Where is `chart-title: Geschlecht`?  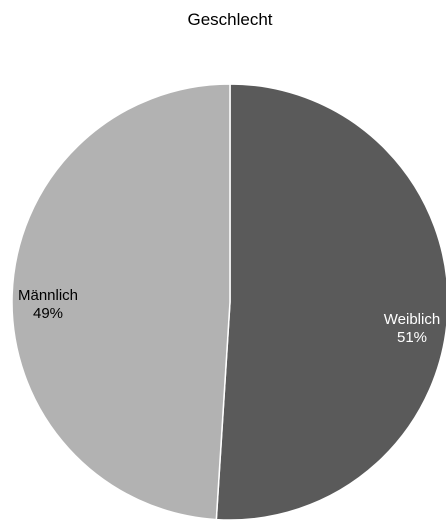 chart-title: Geschlecht is located at coordinates (229, 19).